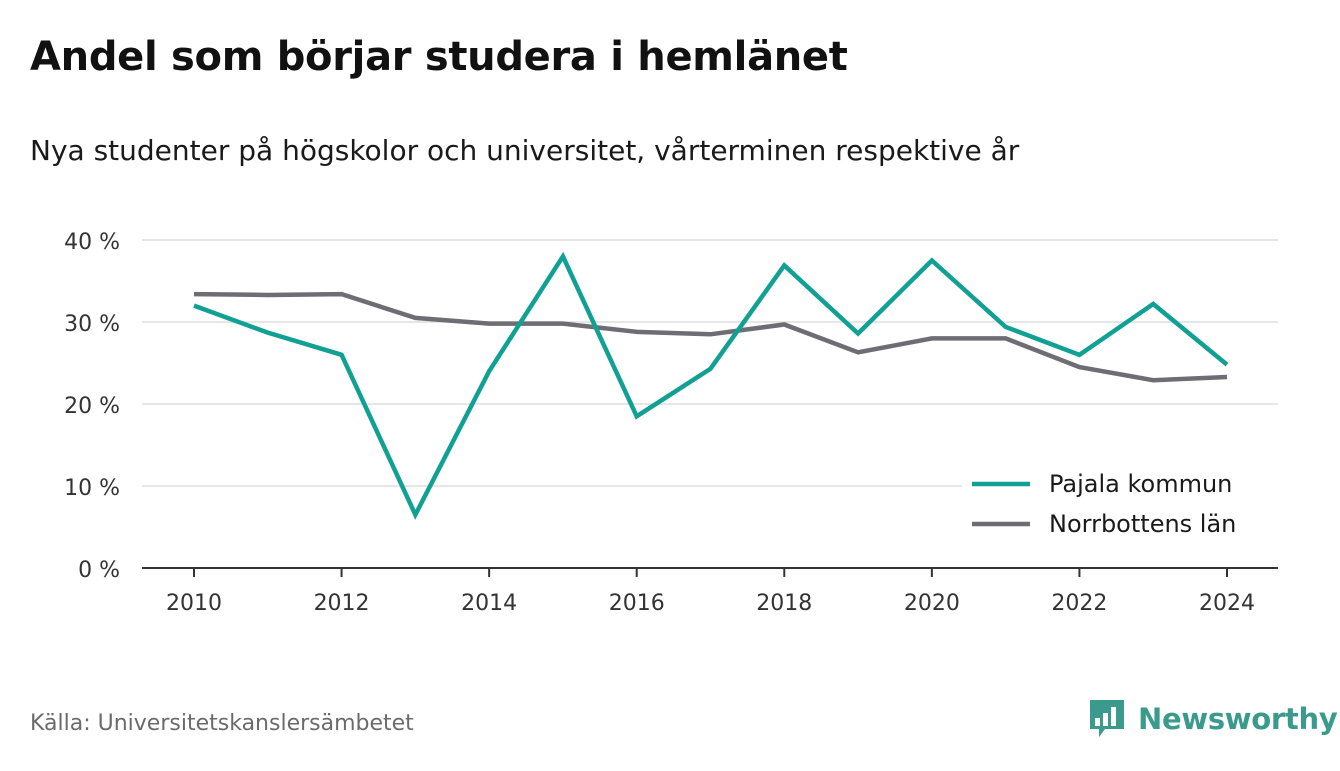 The height and width of the screenshot is (771, 1340). What do you see at coordinates (92, 406) in the screenshot?
I see `y-tick-label: 20 %` at bounding box center [92, 406].